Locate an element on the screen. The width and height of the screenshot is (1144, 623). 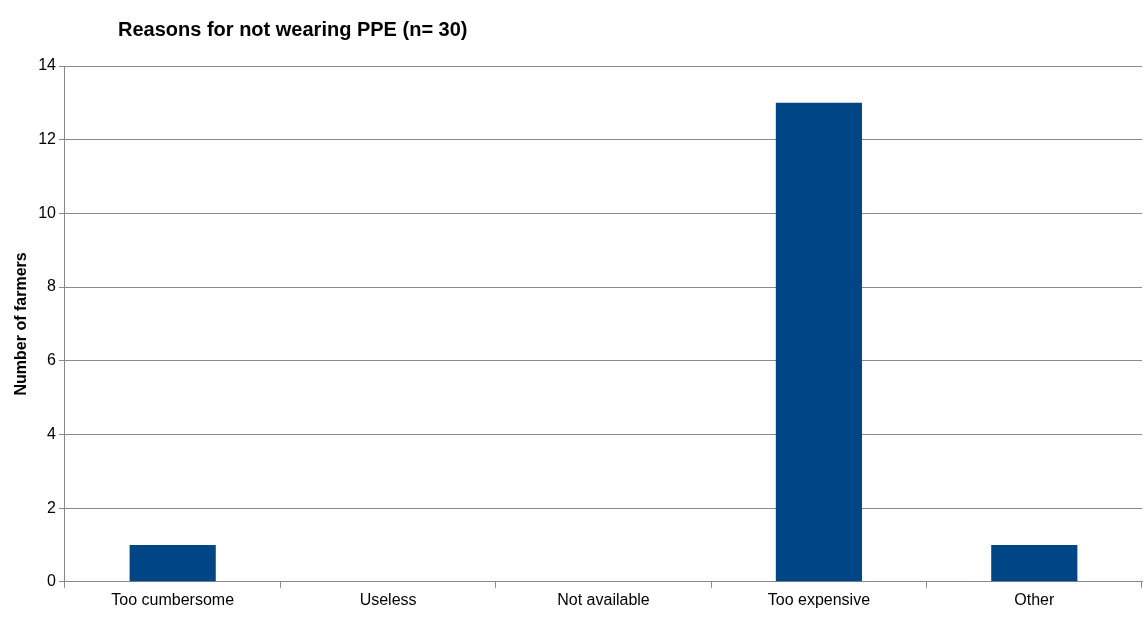
y-axis-title: Number of farmers is located at coordinates (21, 324).